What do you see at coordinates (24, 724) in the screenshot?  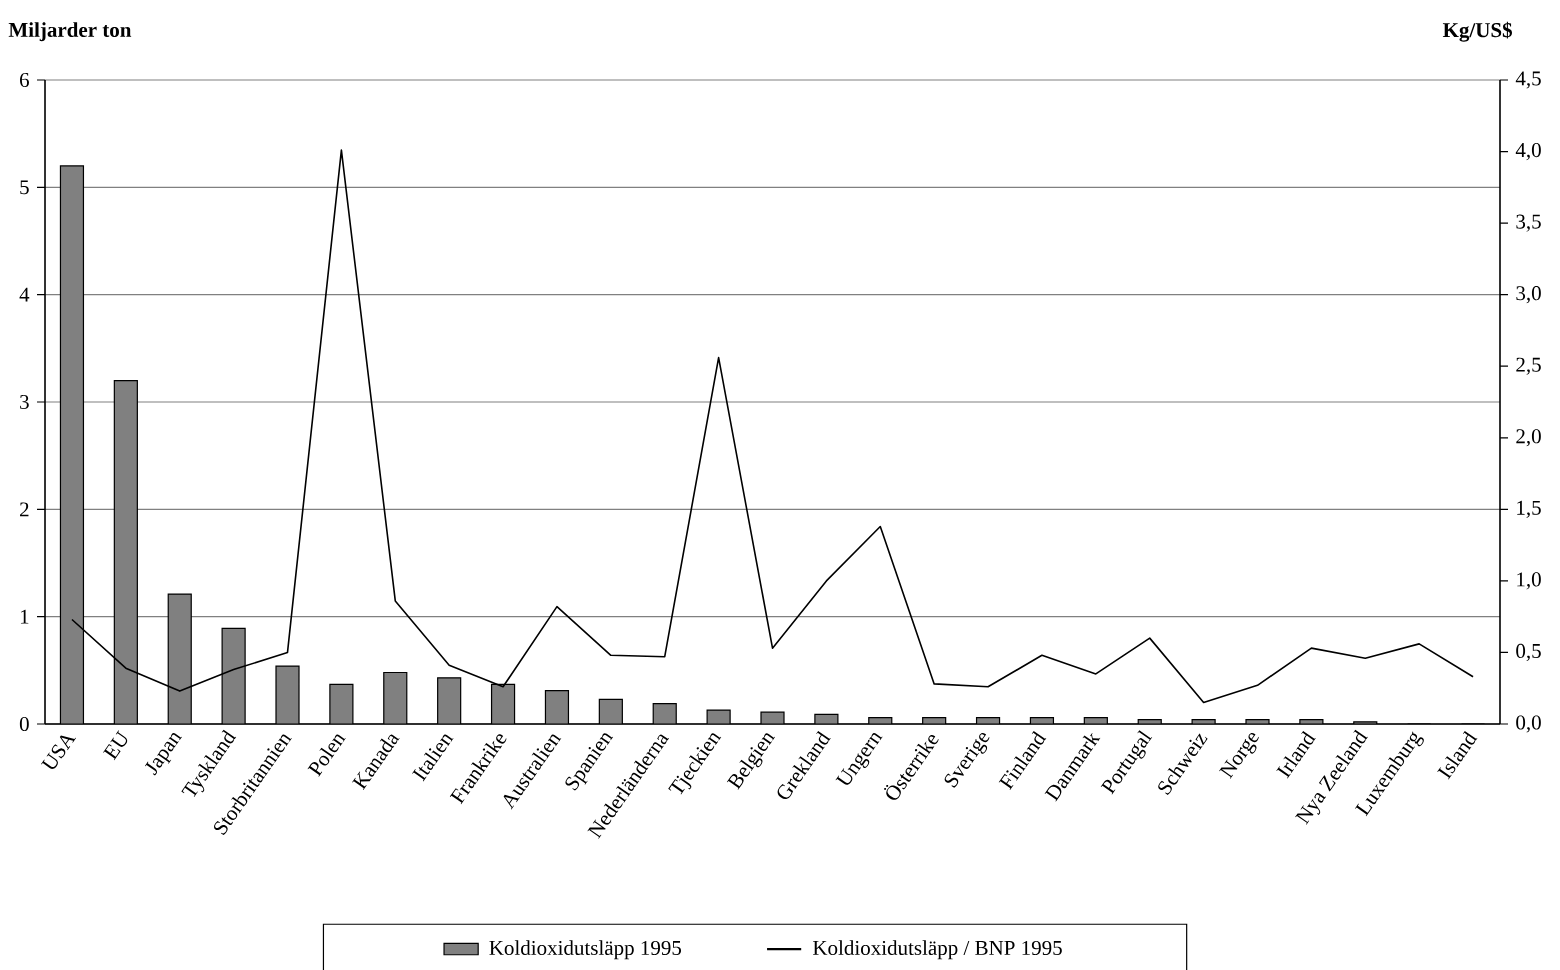 I see `y-tick-label: 0` at bounding box center [24, 724].